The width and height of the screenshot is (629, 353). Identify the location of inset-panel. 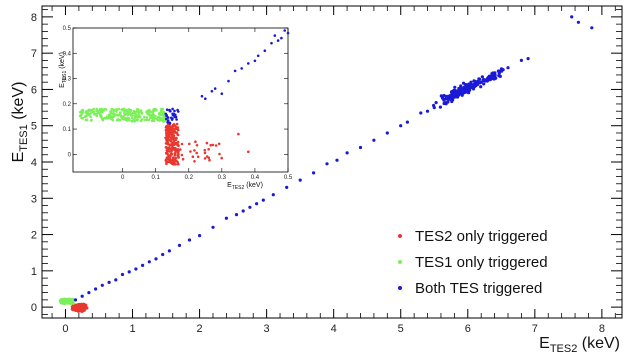
(180, 100).